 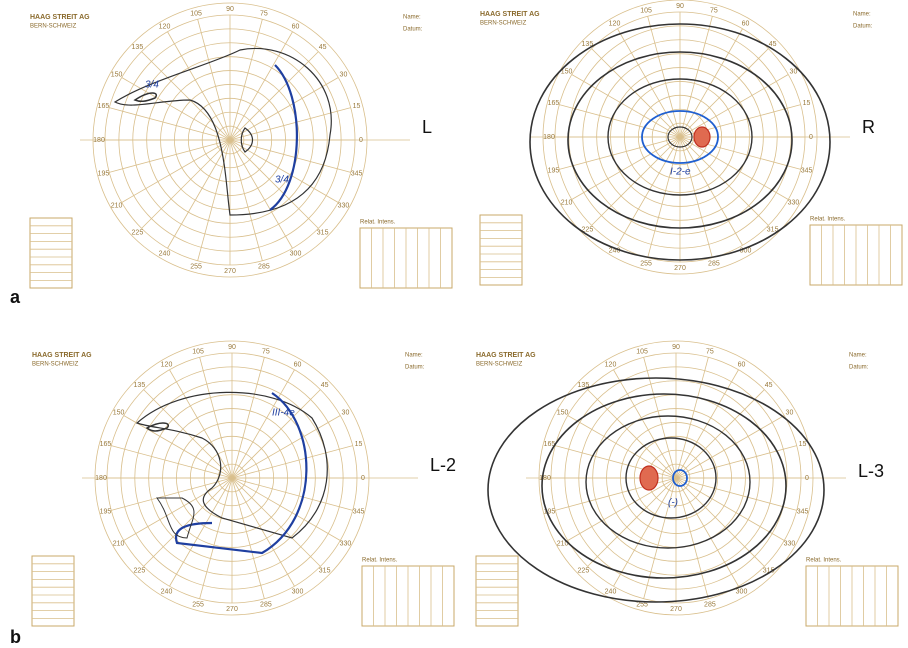 What do you see at coordinates (15, 297) in the screenshot?
I see `row-label: a` at bounding box center [15, 297].